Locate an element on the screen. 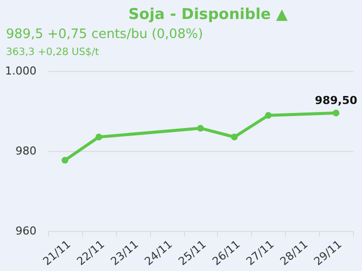  data-label: 989,50 is located at coordinates (336, 100).